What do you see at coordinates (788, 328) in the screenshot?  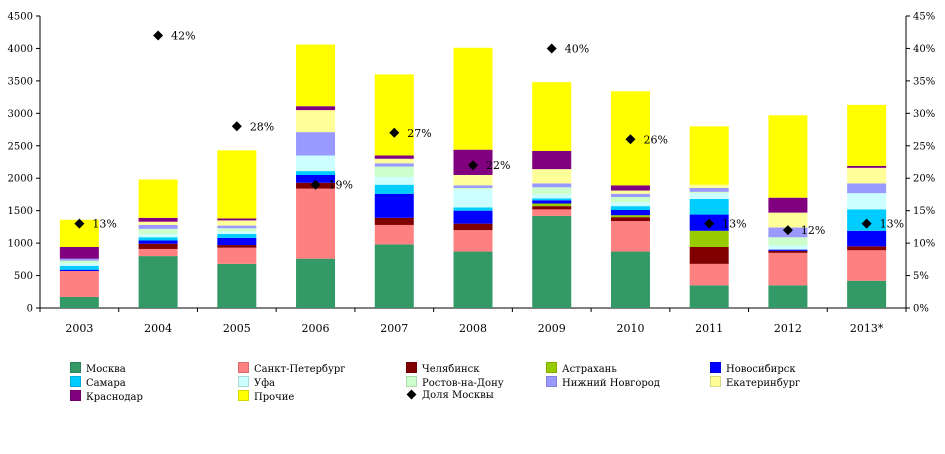 I see `x-tick-label: 2012` at bounding box center [788, 328].